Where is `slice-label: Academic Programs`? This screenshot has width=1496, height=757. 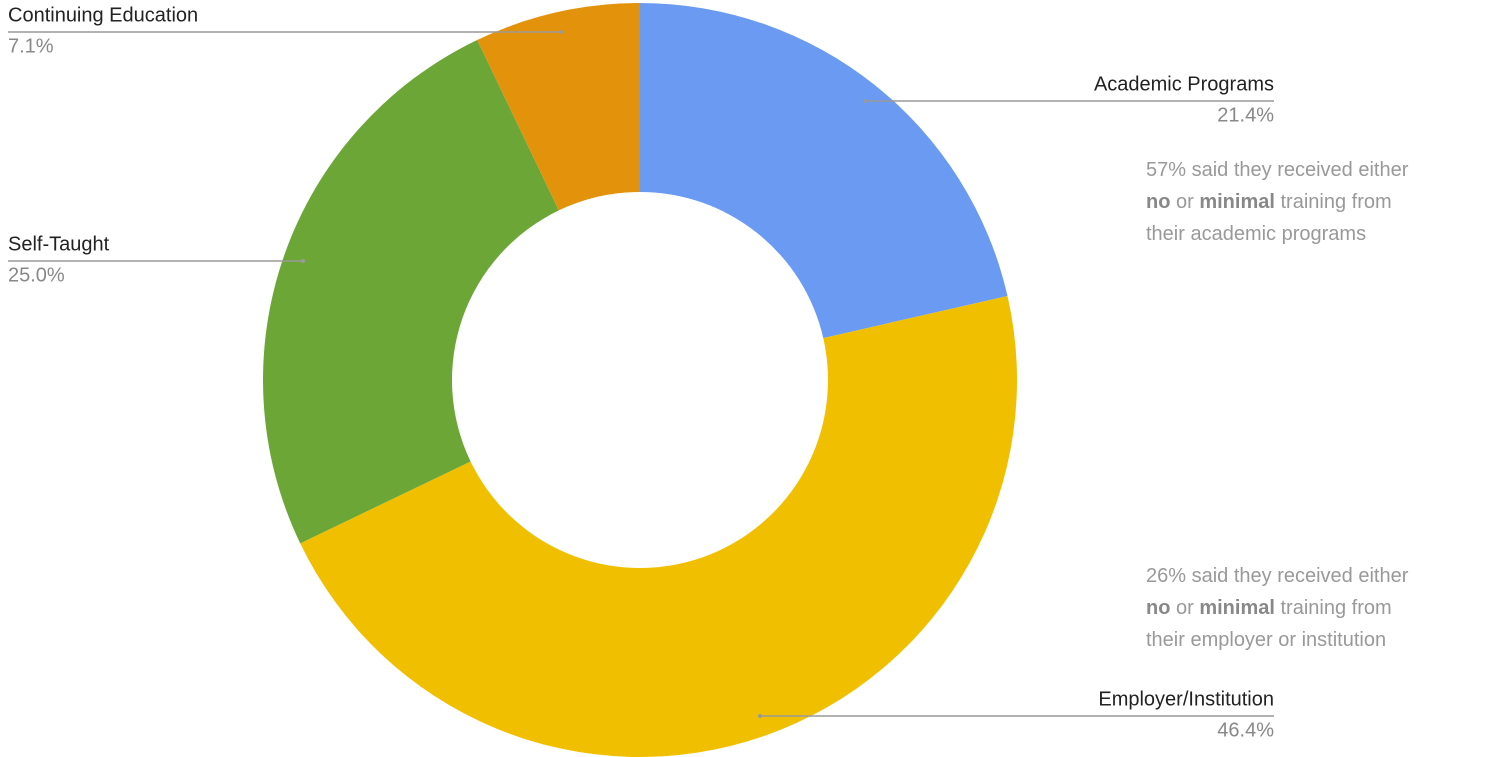
slice-label: Academic Programs is located at coordinates (1184, 84).